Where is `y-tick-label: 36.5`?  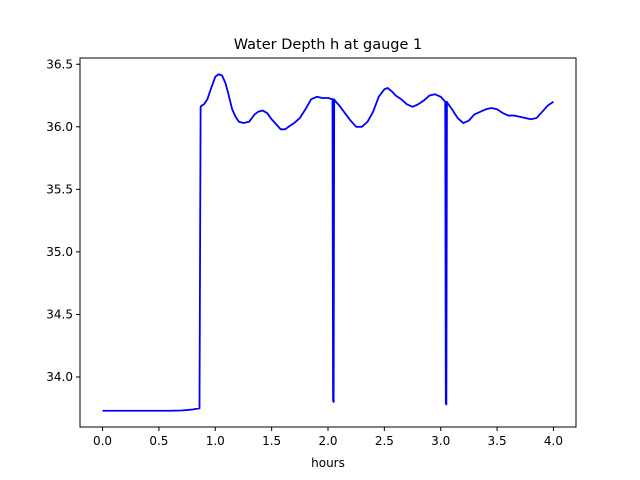
y-tick-label: 36.5 is located at coordinates (59, 64).